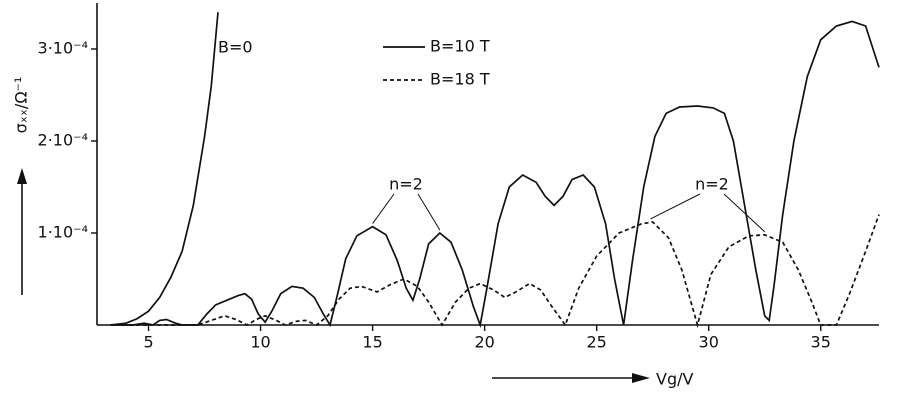  What do you see at coordinates (821, 342) in the screenshot?
I see `x-tick-label: 35` at bounding box center [821, 342].